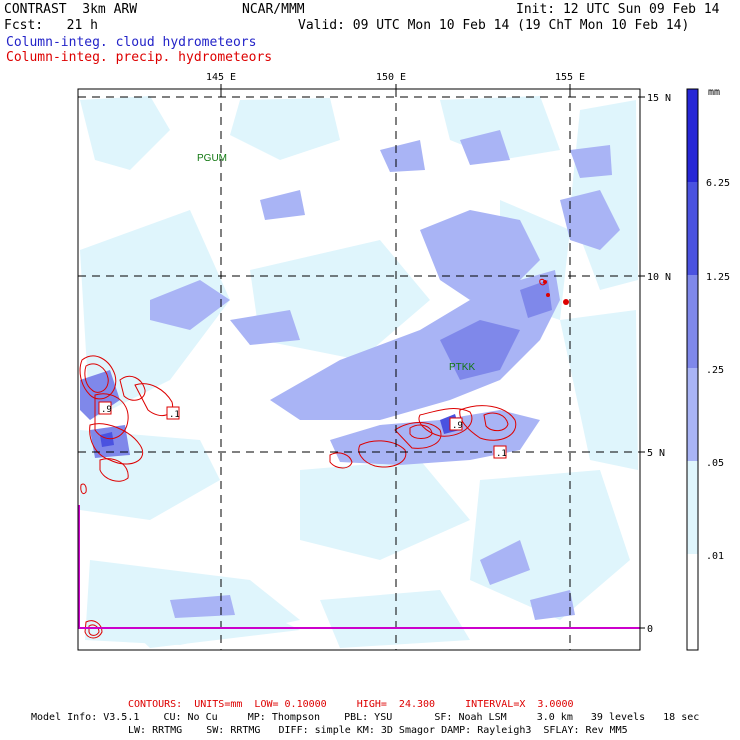 The image size is (740, 740). I want to click on colorbar, so click(692, 369).